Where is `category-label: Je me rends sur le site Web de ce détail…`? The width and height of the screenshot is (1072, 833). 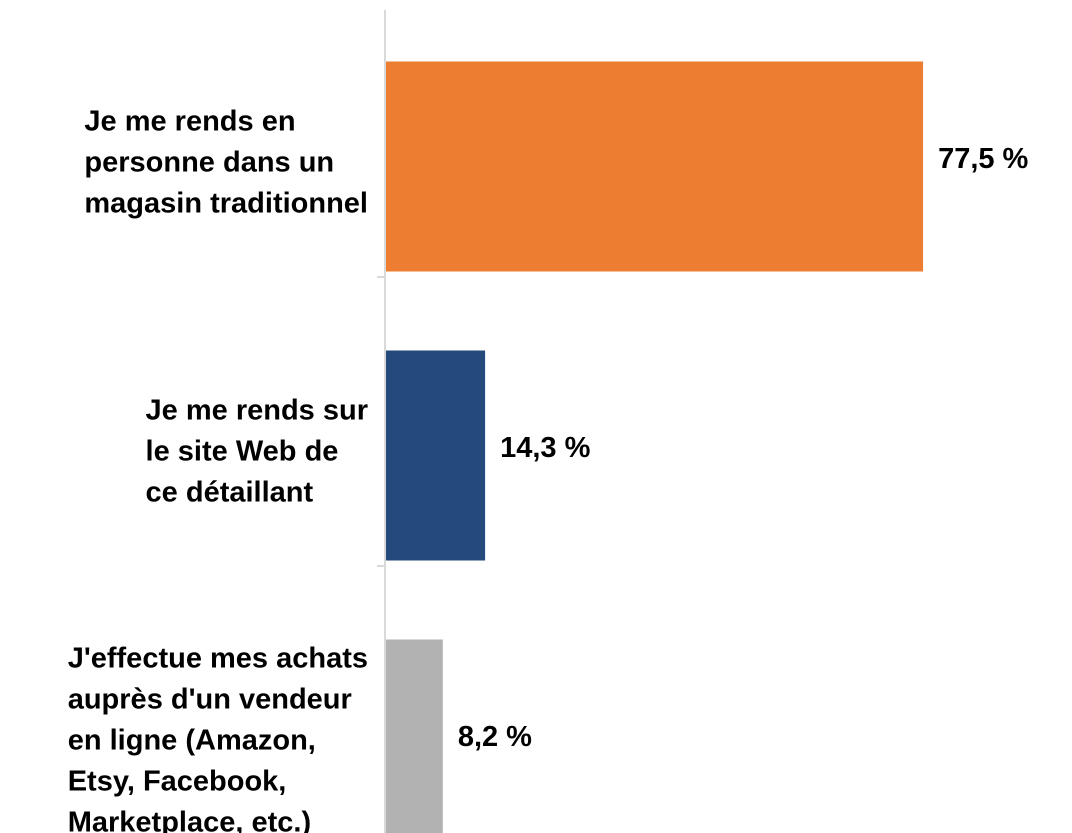 category-label: Je me rends sur le site Web de ce détail… is located at coordinates (256, 451).